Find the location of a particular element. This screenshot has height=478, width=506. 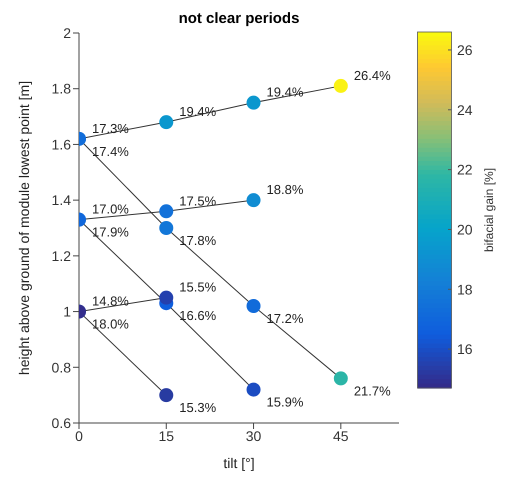

annotation: 17.9% is located at coordinates (111, 232).